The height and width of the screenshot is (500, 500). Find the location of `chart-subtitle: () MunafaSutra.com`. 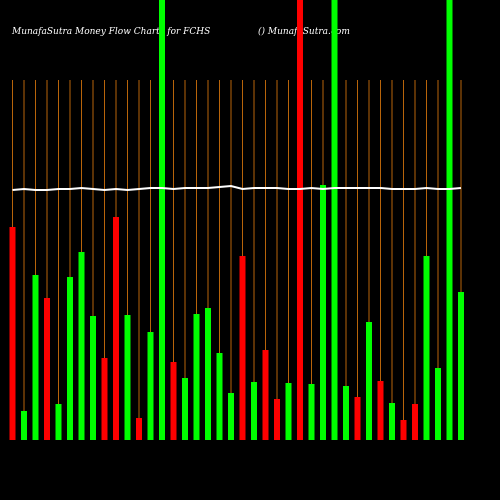

chart-subtitle: () MunafaSutra.com is located at coordinates (304, 31).